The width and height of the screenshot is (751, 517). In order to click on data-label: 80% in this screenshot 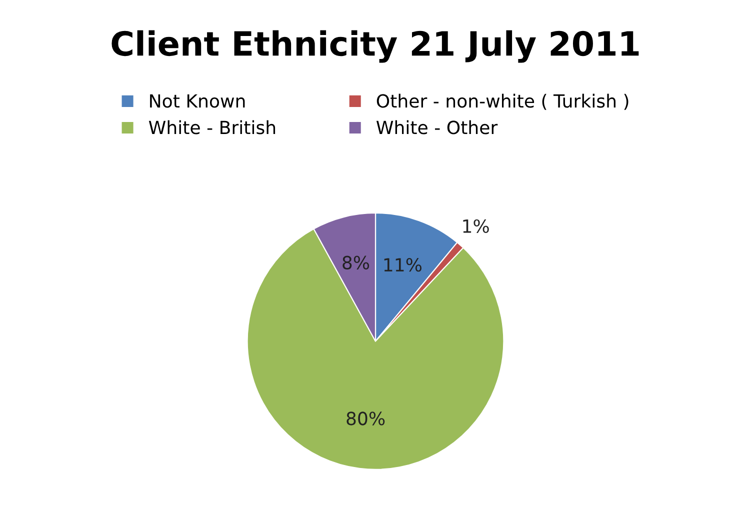, I will do `click(365, 419)`.